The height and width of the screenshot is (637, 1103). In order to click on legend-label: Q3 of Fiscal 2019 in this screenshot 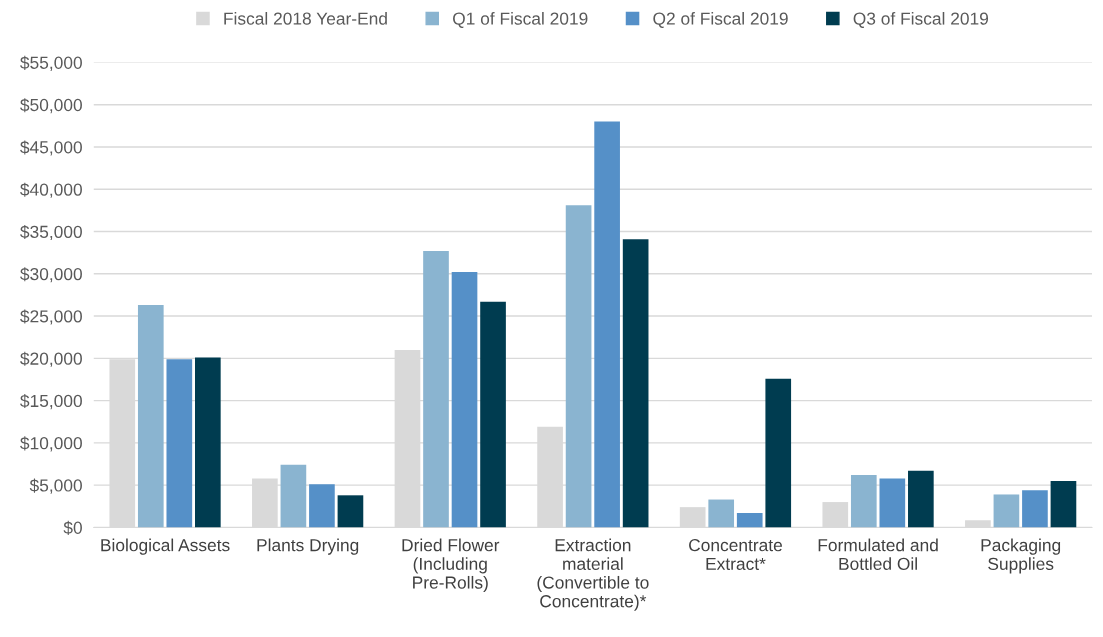, I will do `click(921, 20)`.